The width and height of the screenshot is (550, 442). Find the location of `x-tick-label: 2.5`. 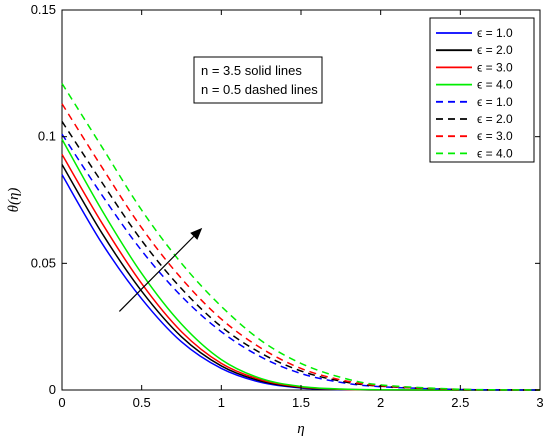

x-tick-label: 2.5 is located at coordinates (460, 402).